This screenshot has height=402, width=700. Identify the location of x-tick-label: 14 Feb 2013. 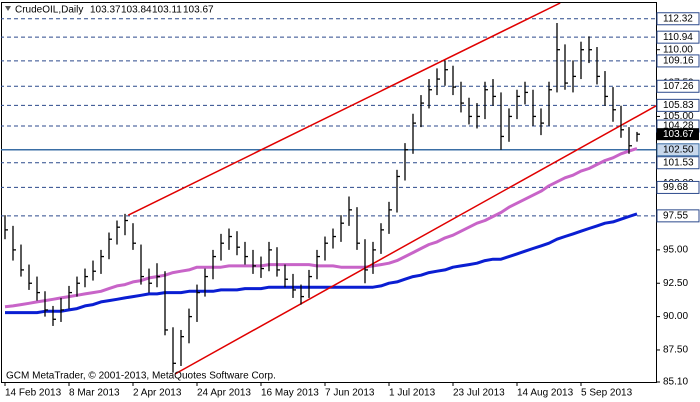
(33, 393).